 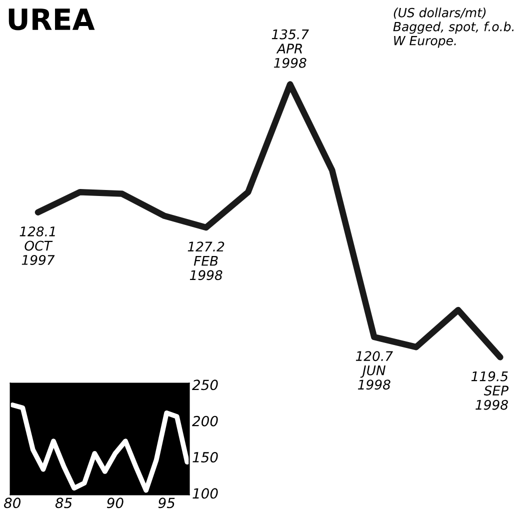 What do you see at coordinates (205, 385) in the screenshot?
I see `y-tick-label: 250` at bounding box center [205, 385].